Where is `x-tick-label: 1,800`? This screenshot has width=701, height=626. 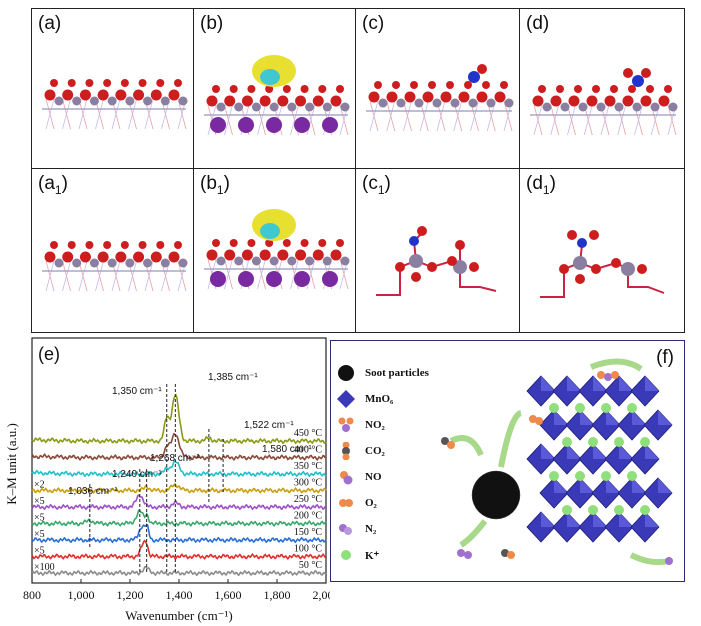 x-tick-label: 1,800 is located at coordinates (277, 595).